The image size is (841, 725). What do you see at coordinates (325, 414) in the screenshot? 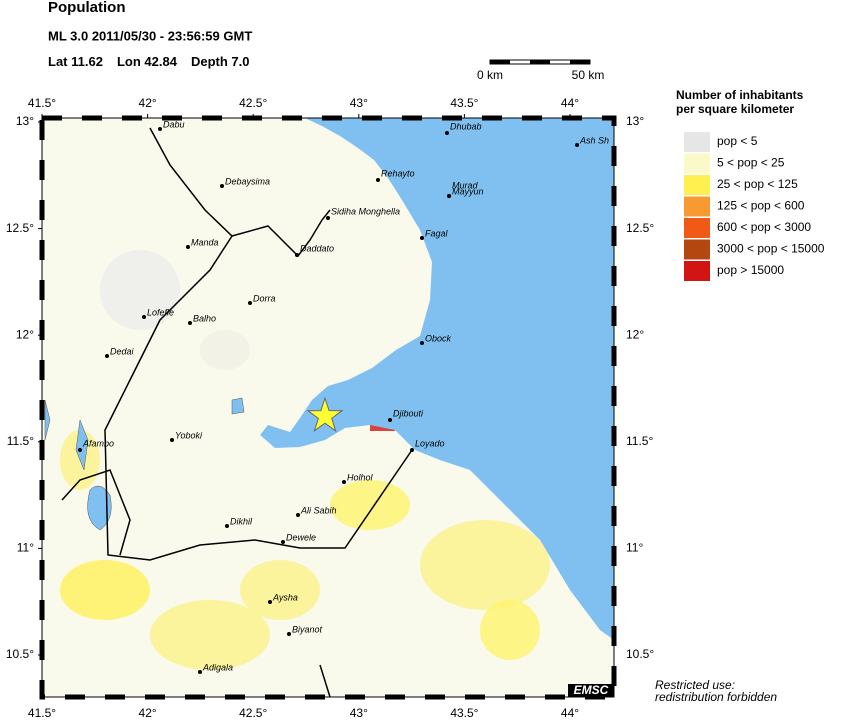
I see `epicenter` at bounding box center [325, 414].